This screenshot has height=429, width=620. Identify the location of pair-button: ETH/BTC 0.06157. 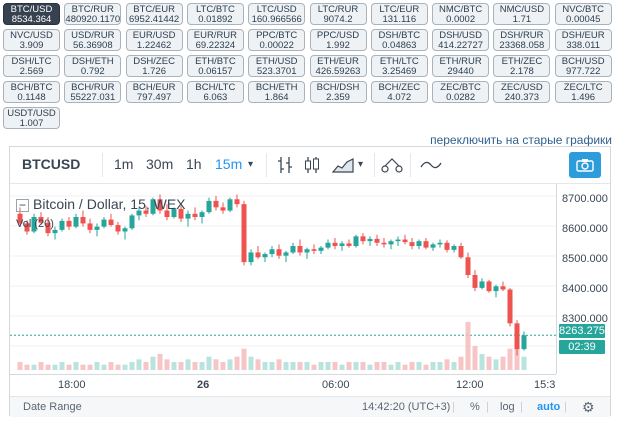
(215, 66).